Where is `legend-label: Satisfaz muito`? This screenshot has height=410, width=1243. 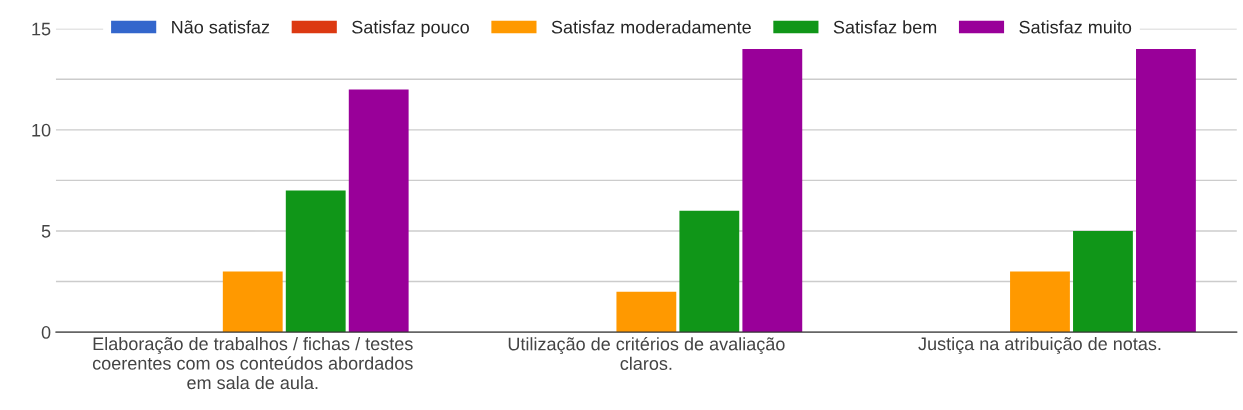
legend-label: Satisfaz muito is located at coordinates (1075, 27).